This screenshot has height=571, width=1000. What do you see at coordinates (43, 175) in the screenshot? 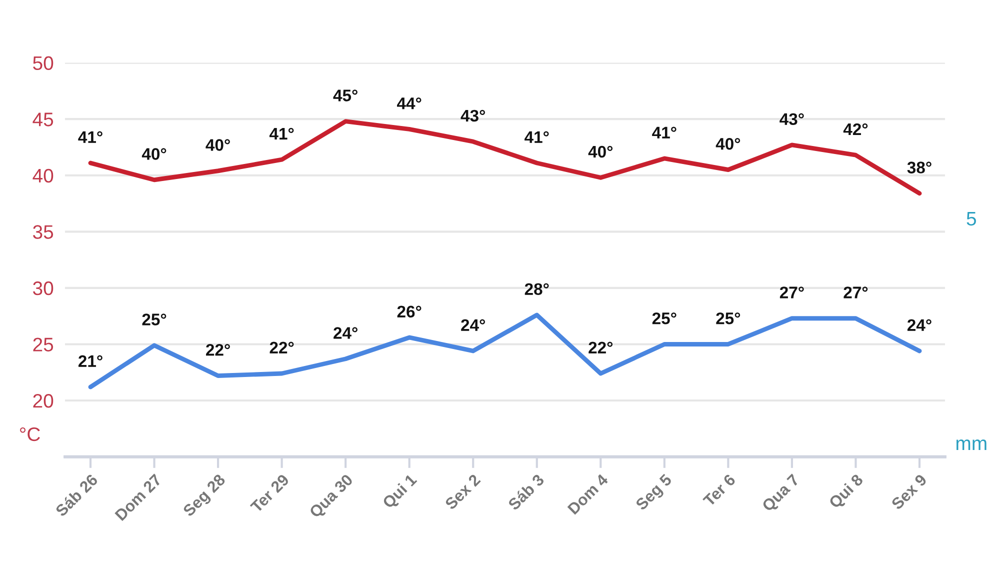
I see `y-tick-label: 40` at bounding box center [43, 175].